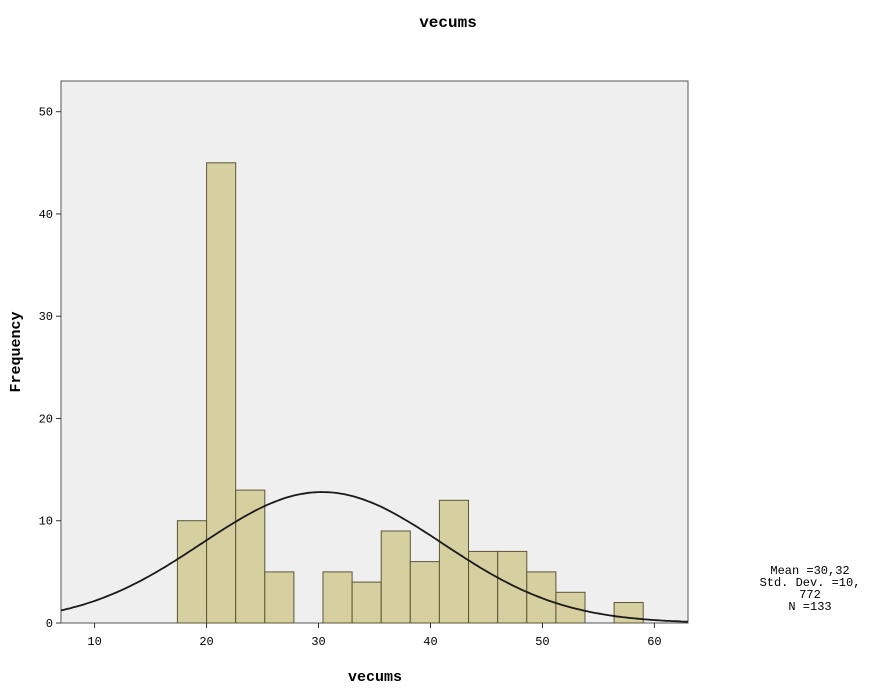 The height and width of the screenshot is (689, 886). Describe the element at coordinates (318, 642) in the screenshot. I see `x-tick-label: 30` at that location.